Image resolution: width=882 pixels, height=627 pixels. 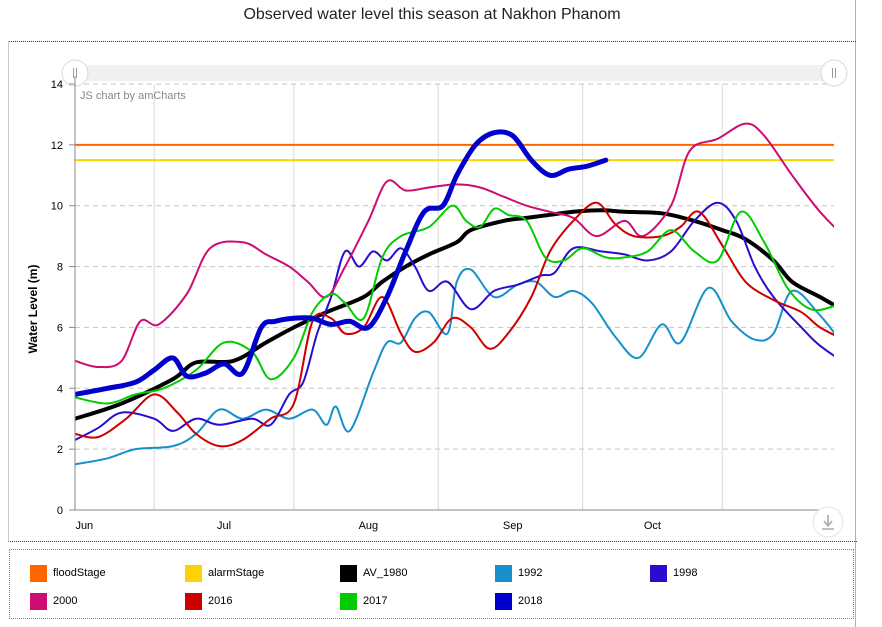 I want to click on chart-scrollbar, so click(x=454, y=73).